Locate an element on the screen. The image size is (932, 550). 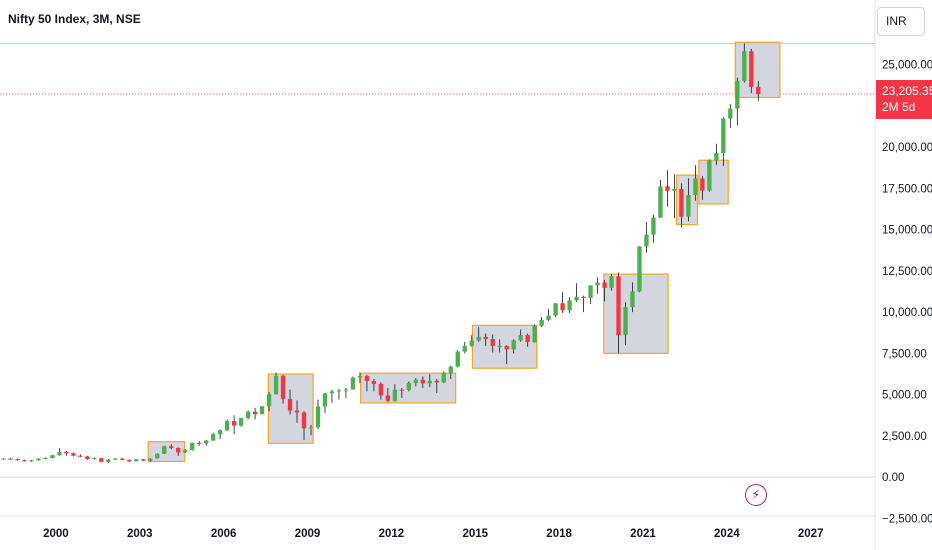
y-tick-label: −2,500.00 is located at coordinates (907, 519).